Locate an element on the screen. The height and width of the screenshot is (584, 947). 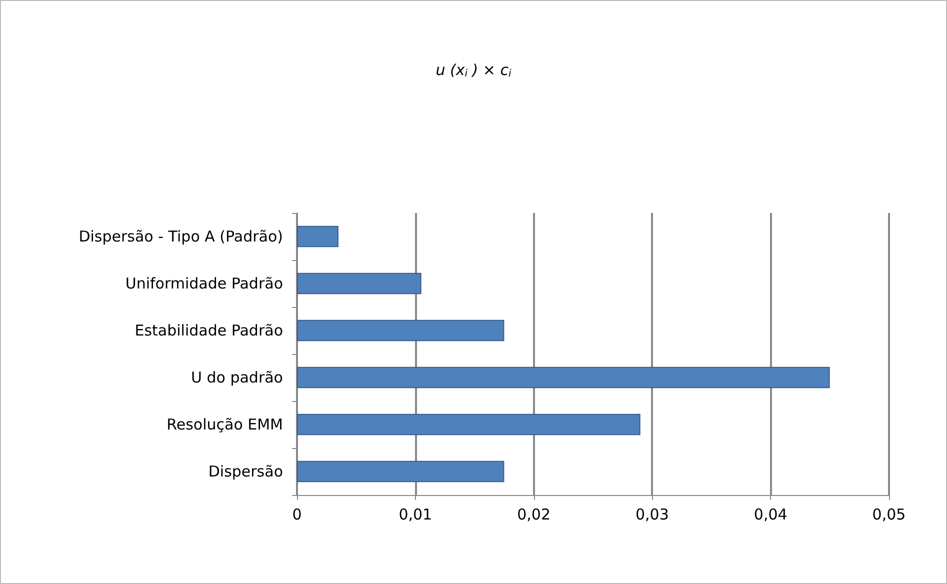
y-tick-label: Dispersão - Tipo A (Padrão) is located at coordinates (180, 237).